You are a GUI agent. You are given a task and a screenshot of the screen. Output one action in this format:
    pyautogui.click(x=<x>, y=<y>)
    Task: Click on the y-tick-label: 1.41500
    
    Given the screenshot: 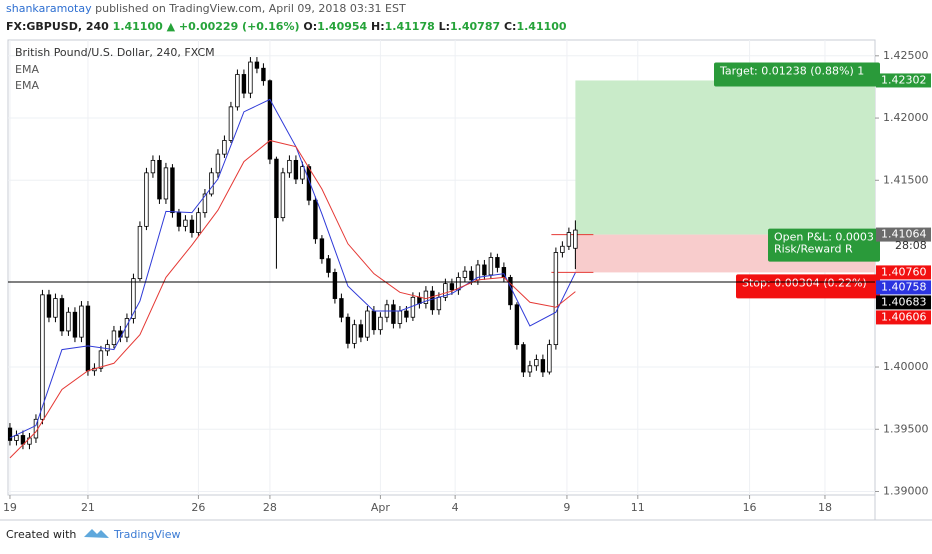 What is the action you would take?
    pyautogui.click(x=906, y=179)
    